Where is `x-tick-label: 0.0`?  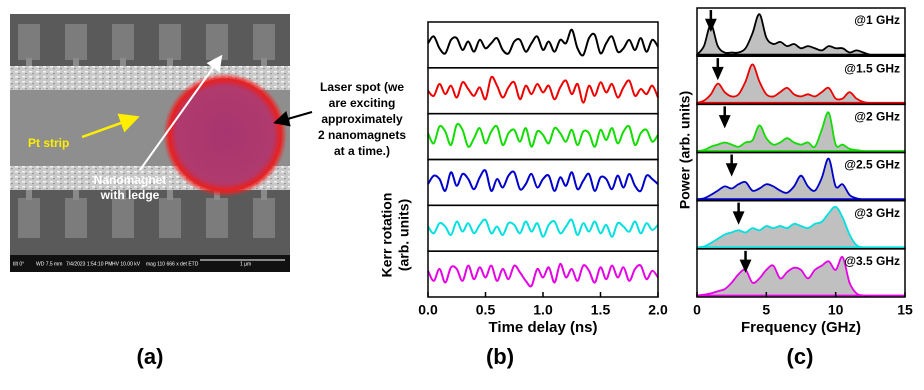 x-tick-label: 0.0 is located at coordinates (428, 310).